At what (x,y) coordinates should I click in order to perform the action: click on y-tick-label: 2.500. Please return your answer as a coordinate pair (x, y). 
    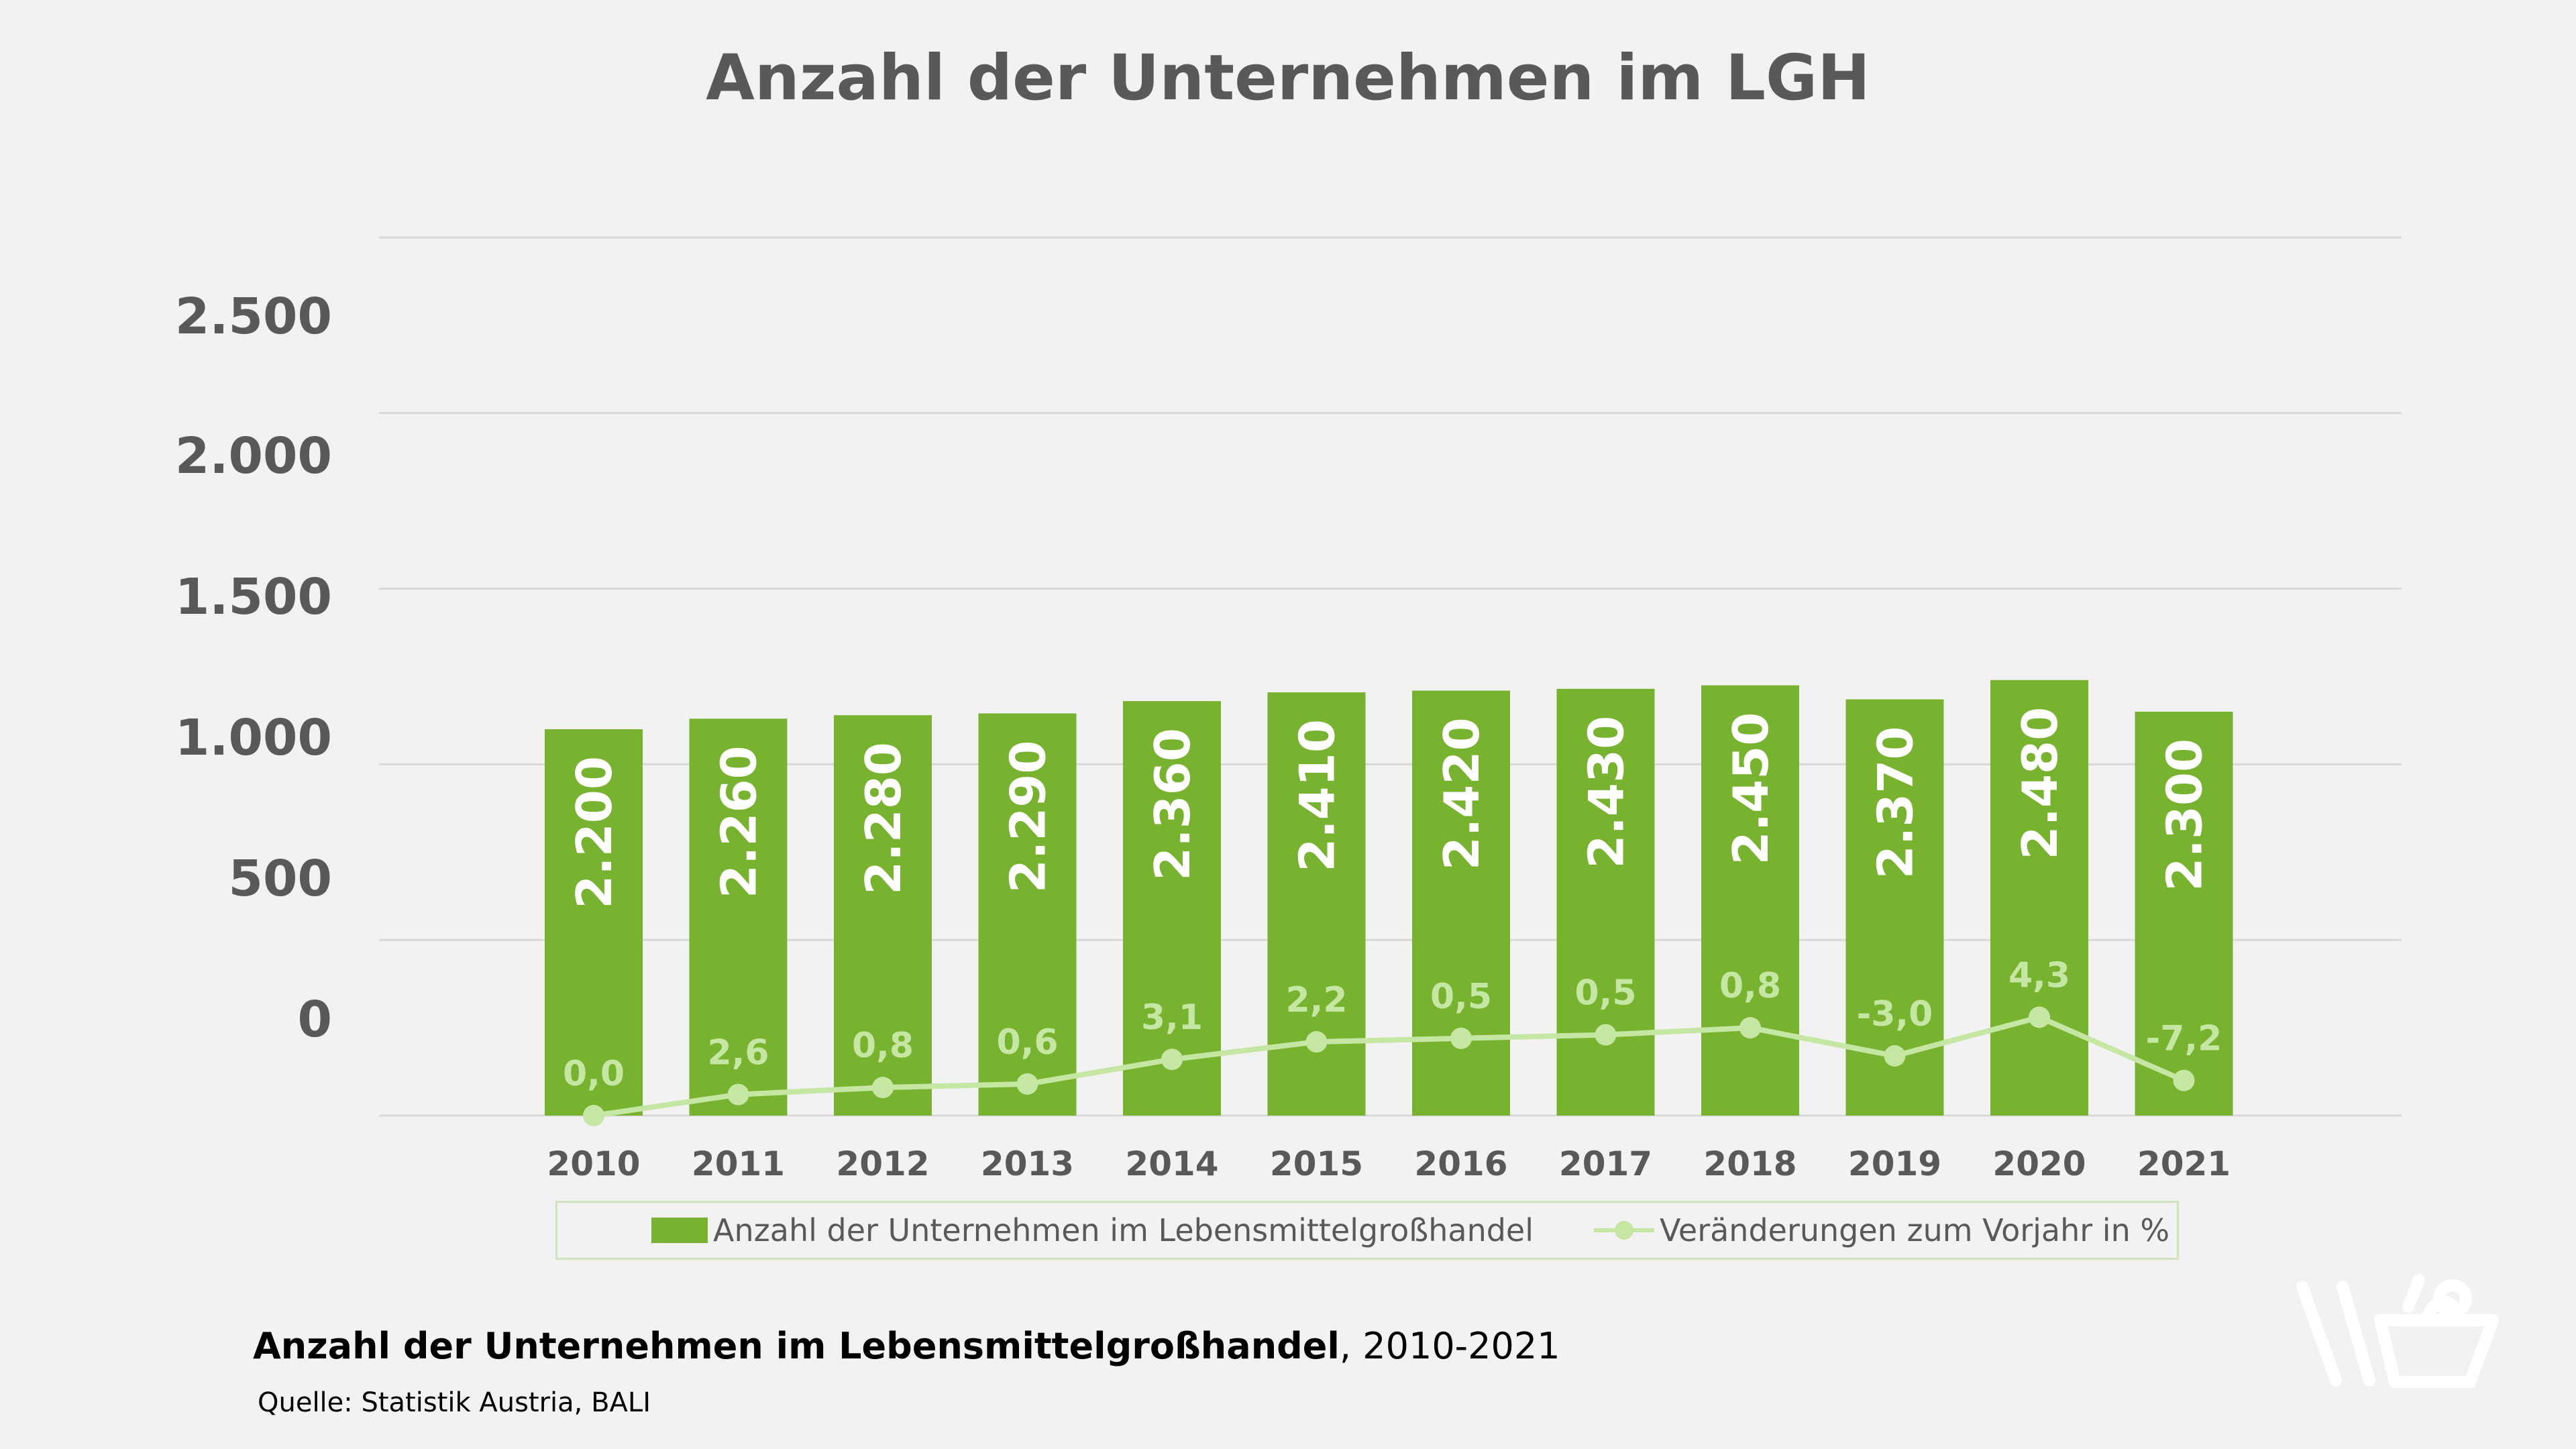
    Looking at the image, I should click on (253, 316).